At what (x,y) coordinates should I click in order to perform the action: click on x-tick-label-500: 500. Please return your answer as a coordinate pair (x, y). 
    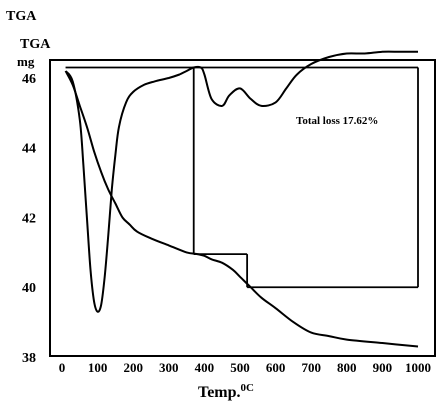
    Looking at the image, I should click on (240, 367).